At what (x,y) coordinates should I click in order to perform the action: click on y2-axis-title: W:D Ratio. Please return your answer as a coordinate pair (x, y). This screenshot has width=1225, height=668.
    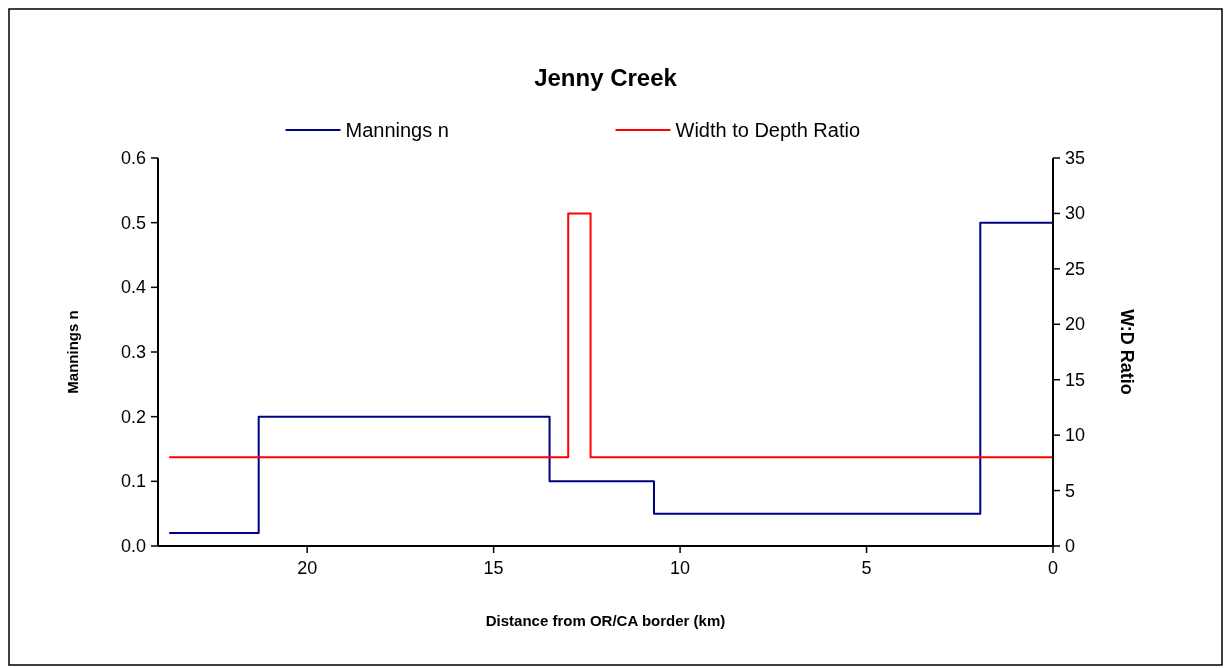
    Looking at the image, I should click on (1127, 352).